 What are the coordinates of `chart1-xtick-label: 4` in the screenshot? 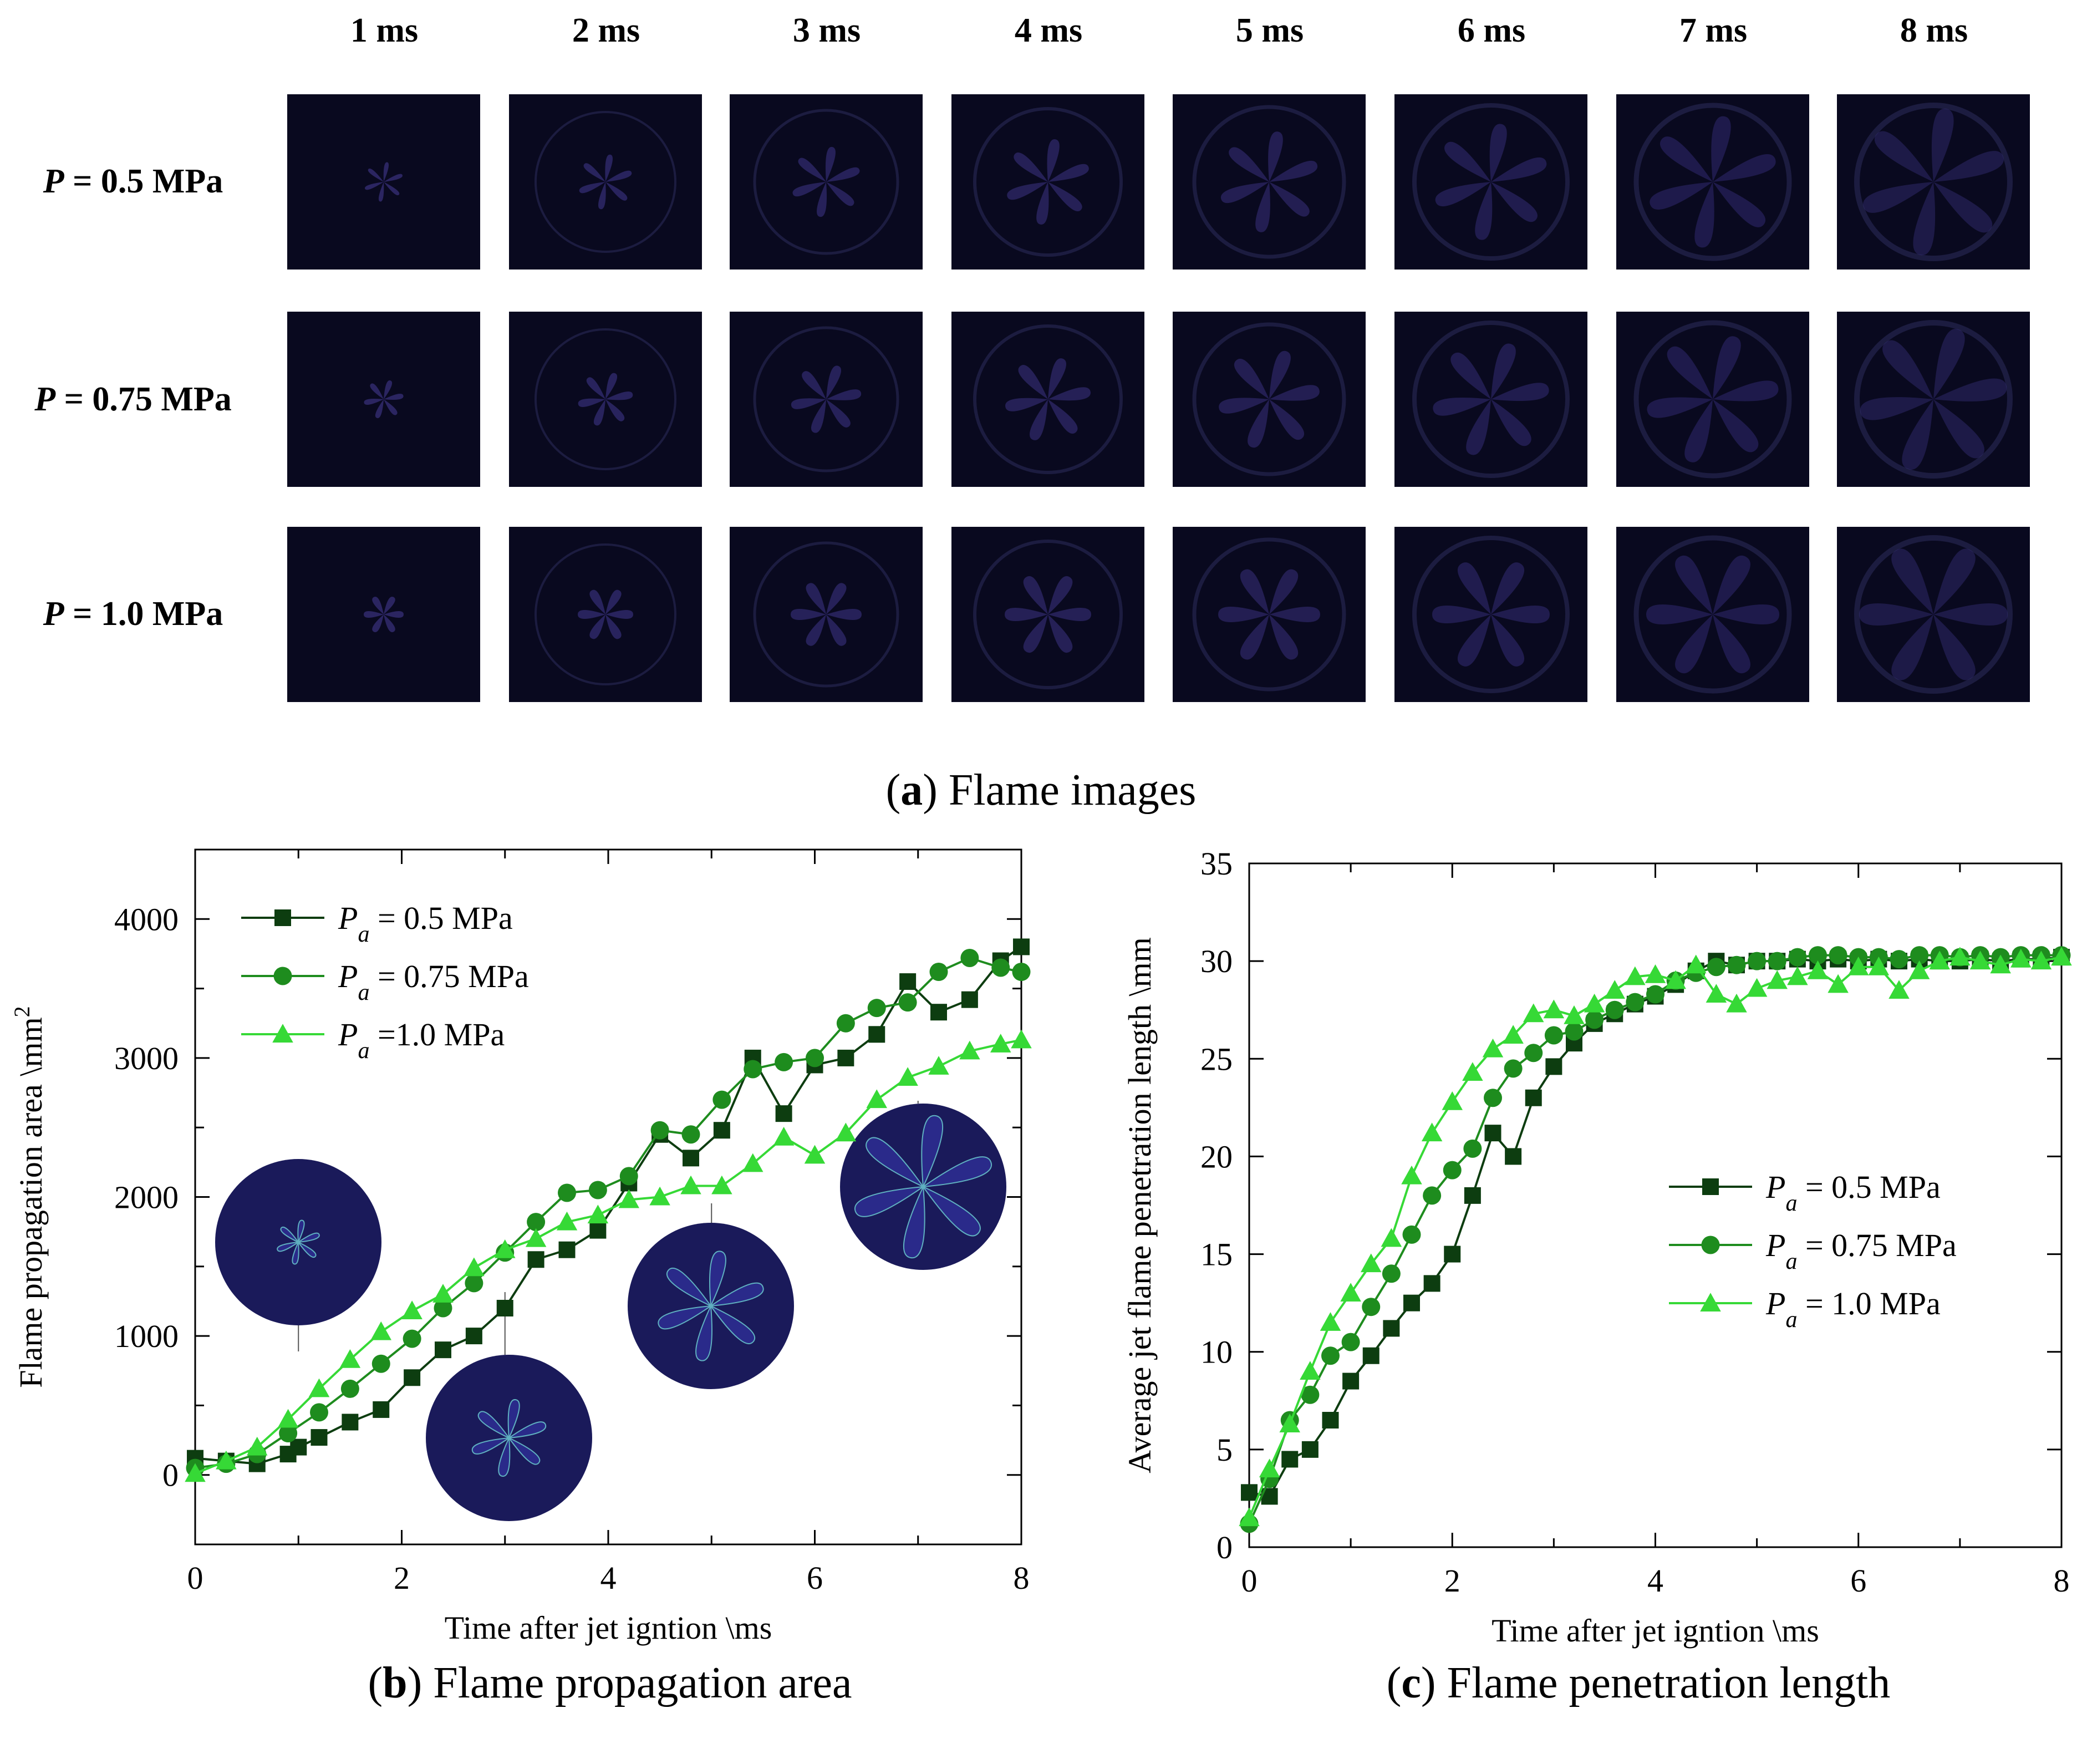 It's located at (608, 1578).